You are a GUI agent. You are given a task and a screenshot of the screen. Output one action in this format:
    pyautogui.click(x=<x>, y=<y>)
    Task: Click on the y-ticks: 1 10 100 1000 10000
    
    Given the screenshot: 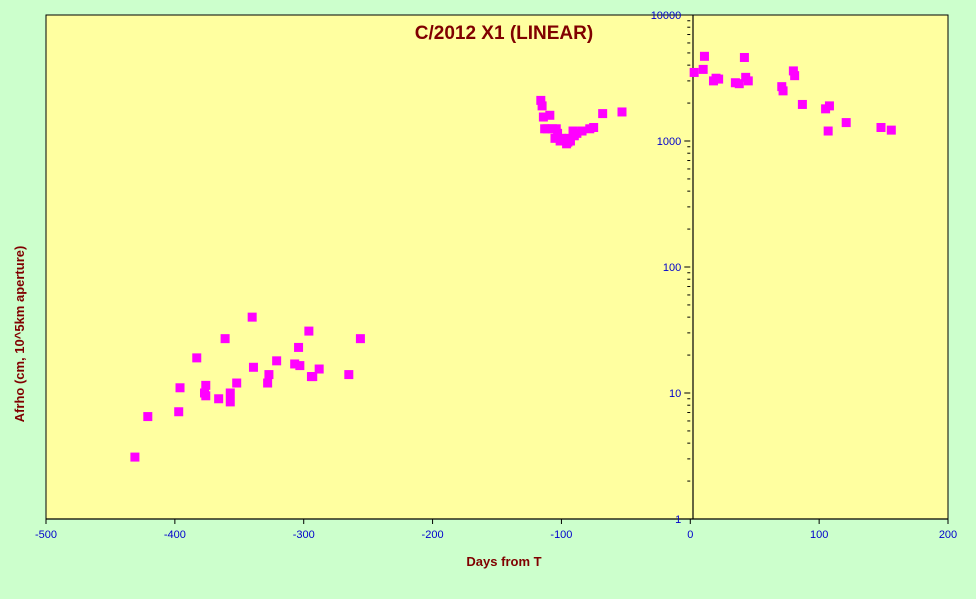 What is the action you would take?
    pyautogui.click(x=671, y=268)
    